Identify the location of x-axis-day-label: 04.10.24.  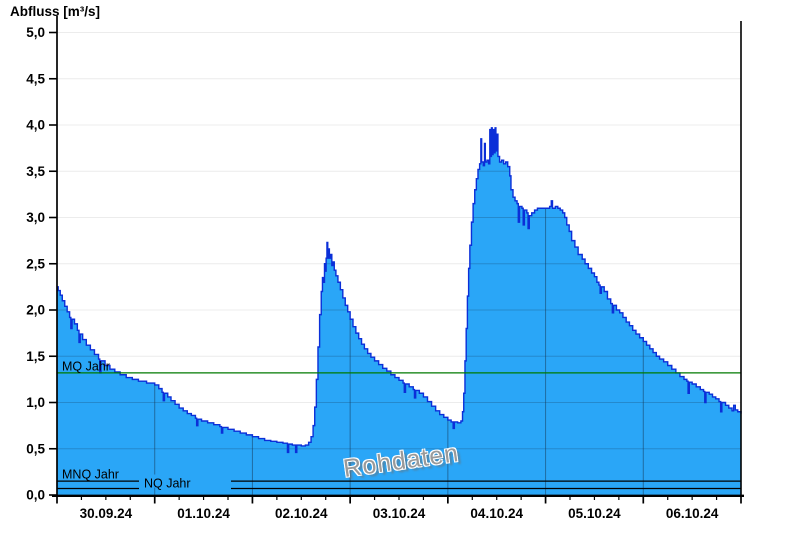
(496, 513).